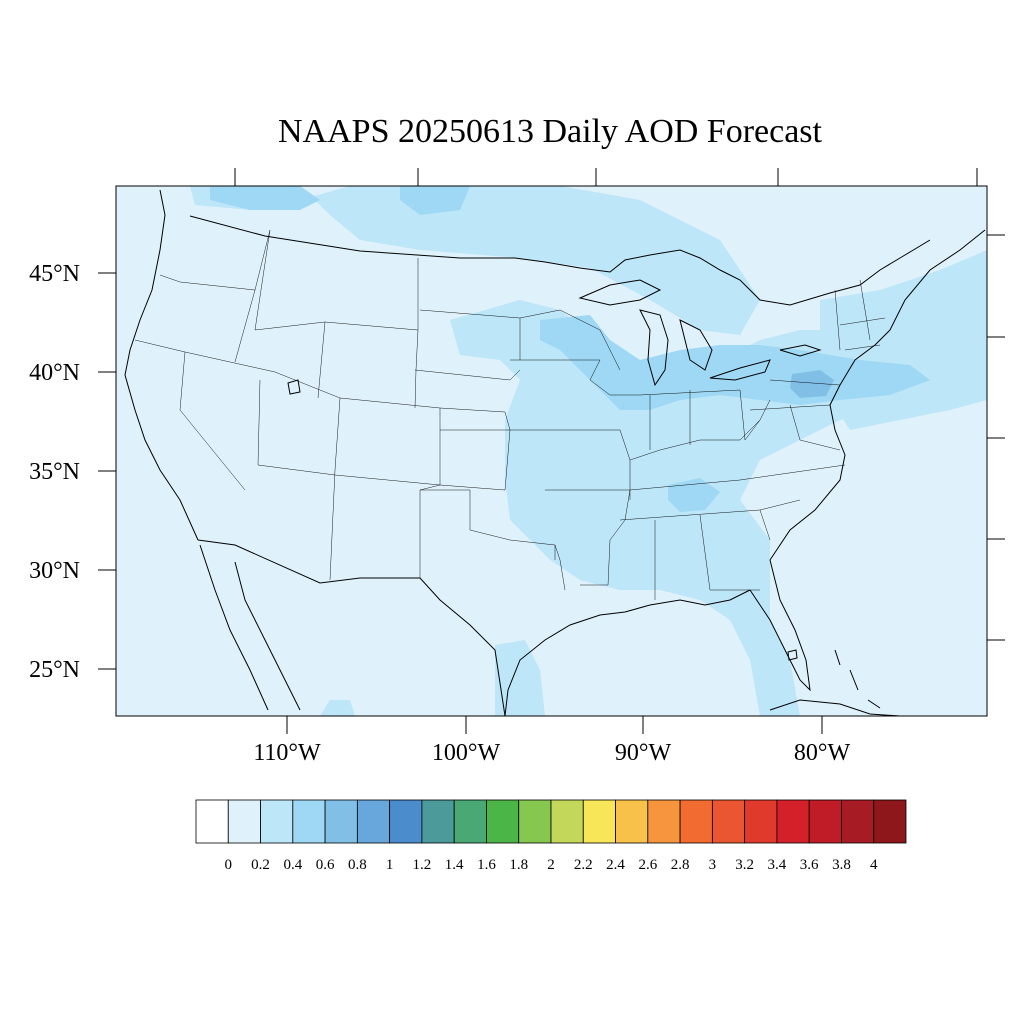 The height and width of the screenshot is (1024, 1024). What do you see at coordinates (780, 625) in the screenshot?
I see `florida` at bounding box center [780, 625].